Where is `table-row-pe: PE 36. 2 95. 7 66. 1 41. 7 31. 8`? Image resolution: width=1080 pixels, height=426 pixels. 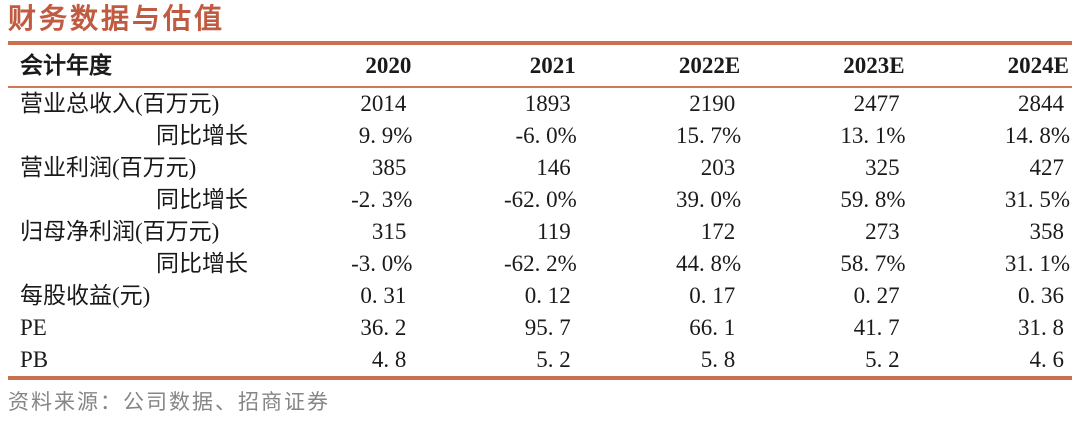
table-row-pe: PE 36. 2 95. 7 66. 1 41. 7 31. 8 is located at coordinates (540, 328).